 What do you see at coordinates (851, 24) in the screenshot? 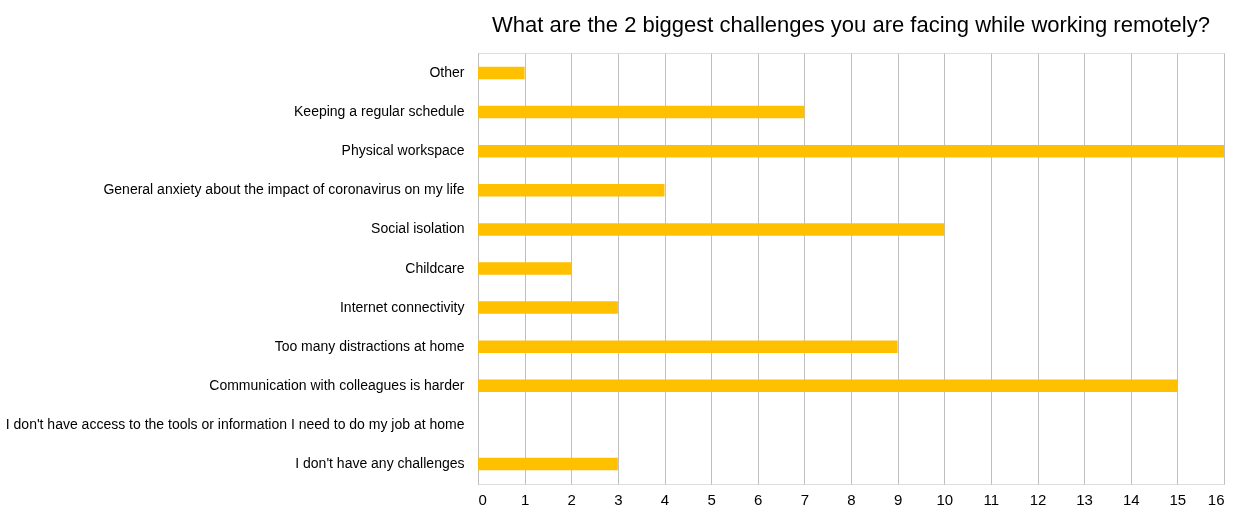
I see `chart-title: What are the 2 biggest challenges you are facing while working remotely?` at bounding box center [851, 24].